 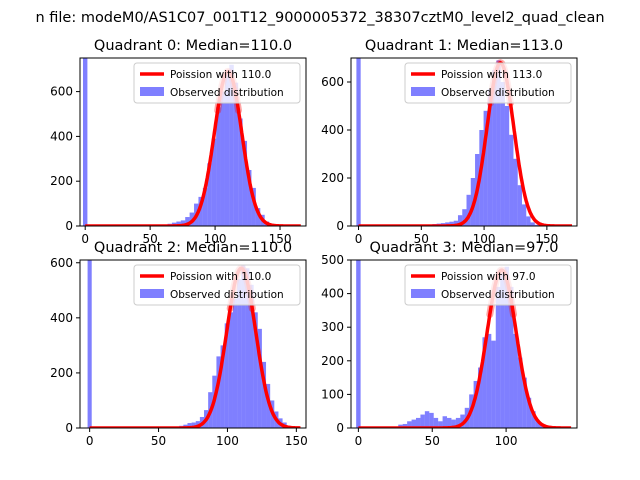 I want to click on legend: Poission with 97.0 Observed distribution, so click(x=488, y=285).